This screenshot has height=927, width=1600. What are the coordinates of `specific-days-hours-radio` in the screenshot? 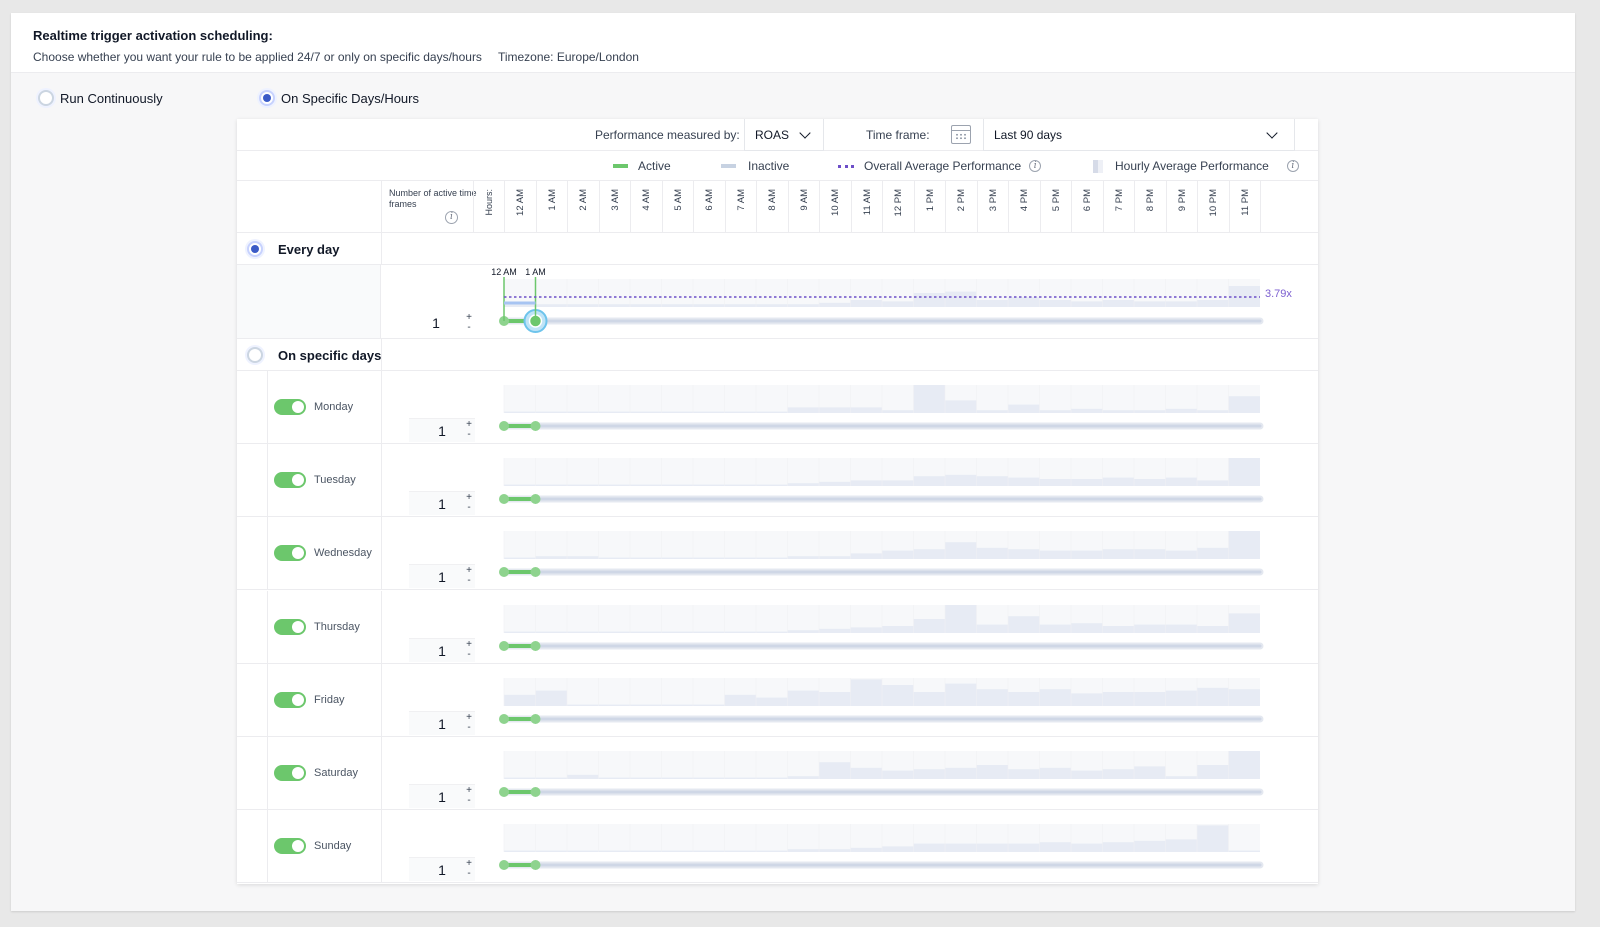 It's located at (267, 98).